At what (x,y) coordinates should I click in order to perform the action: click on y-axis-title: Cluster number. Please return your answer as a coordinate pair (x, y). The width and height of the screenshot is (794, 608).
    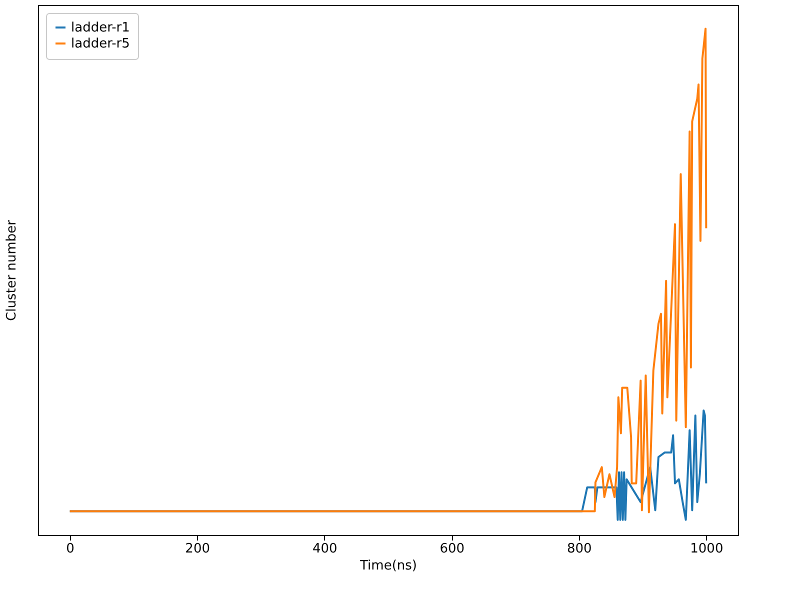
    Looking at the image, I should click on (12, 270).